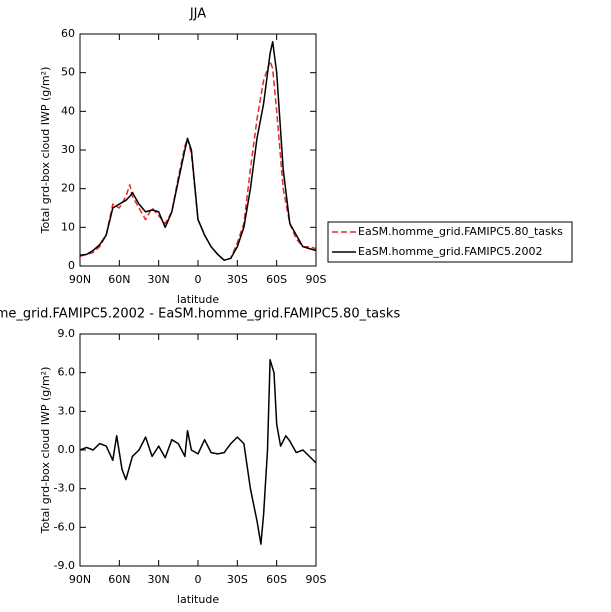 This screenshot has height=612, width=611. What do you see at coordinates (460, 231) in the screenshot?
I see `legend-label: EaSM.homme_grid.FAMIPC5.80_tasks` at bounding box center [460, 231].